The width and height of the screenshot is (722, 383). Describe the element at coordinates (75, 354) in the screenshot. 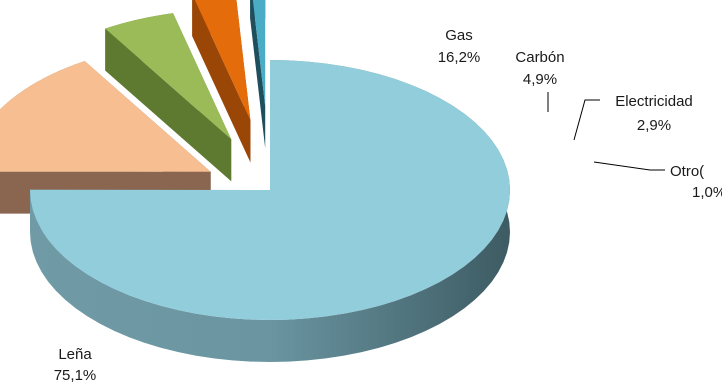

I see `label-lena-name: Leña` at that location.